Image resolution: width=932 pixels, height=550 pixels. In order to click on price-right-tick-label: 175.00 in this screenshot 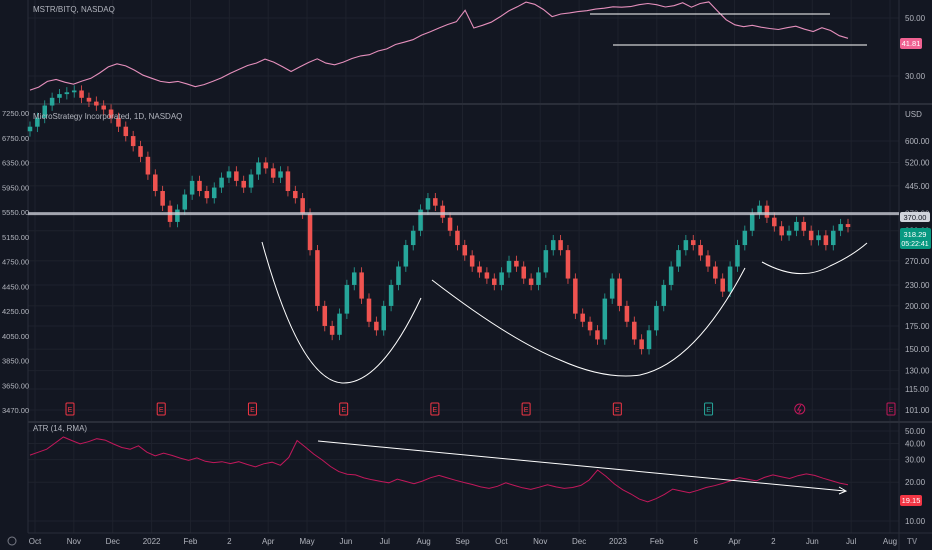, I will do `click(917, 326)`.